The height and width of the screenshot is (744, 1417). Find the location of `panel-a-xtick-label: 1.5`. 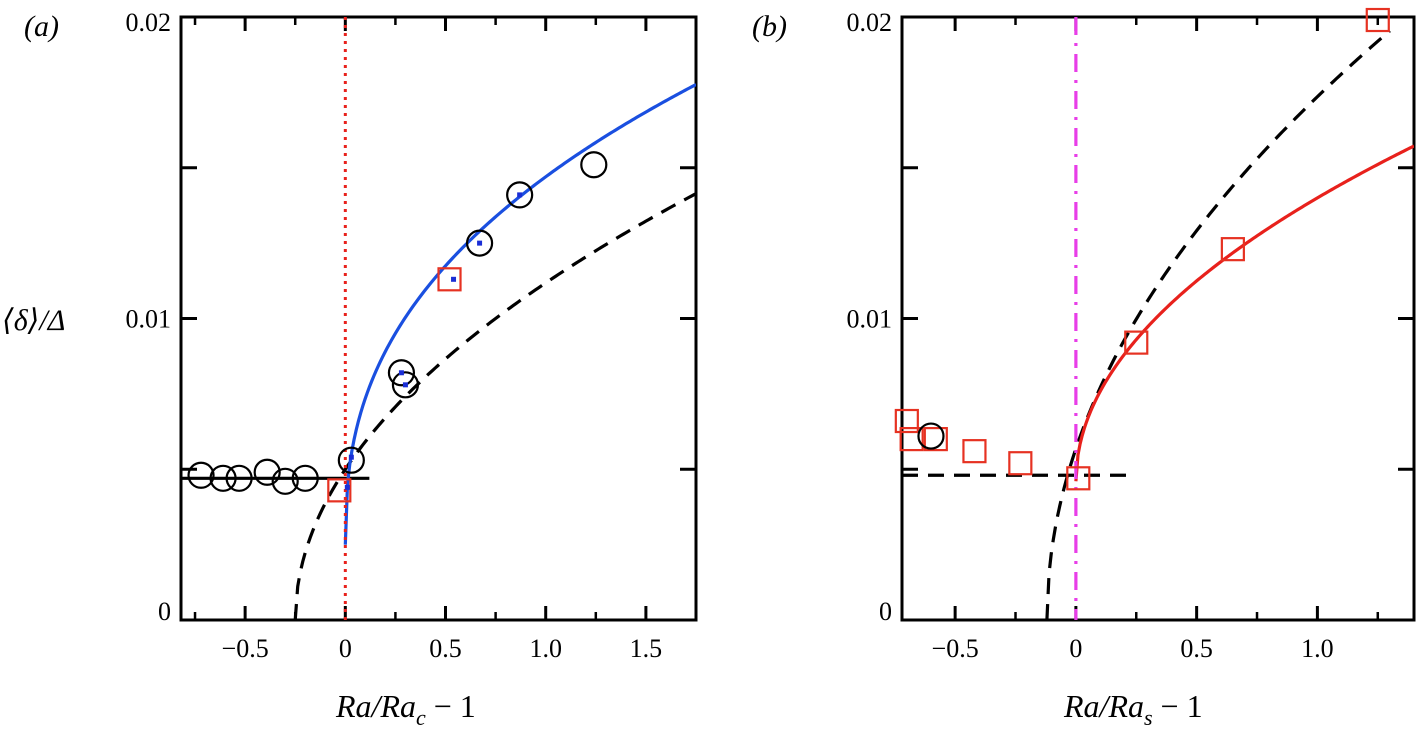

panel-a-xtick-label: 1.5 is located at coordinates (646, 648).